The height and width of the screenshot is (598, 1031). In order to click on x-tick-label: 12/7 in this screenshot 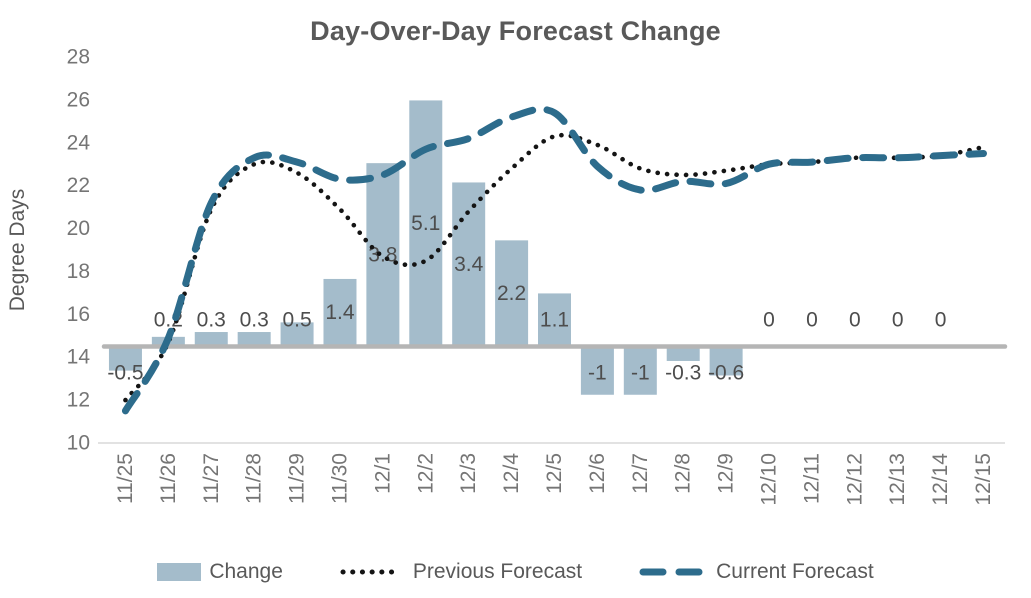, I will do `click(640, 473)`.